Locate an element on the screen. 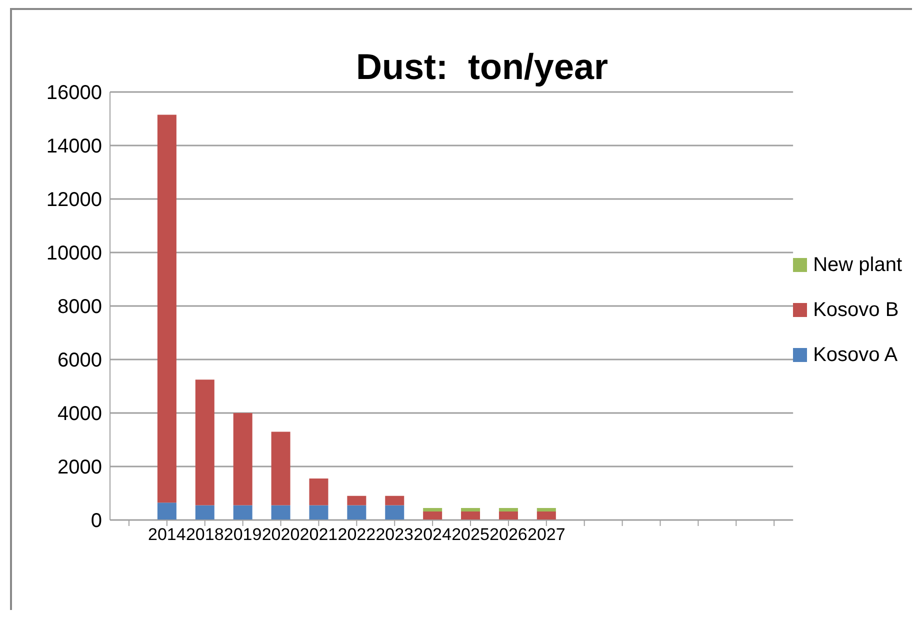 The width and height of the screenshot is (919, 623). y-tick-label: 0 is located at coordinates (96, 521).